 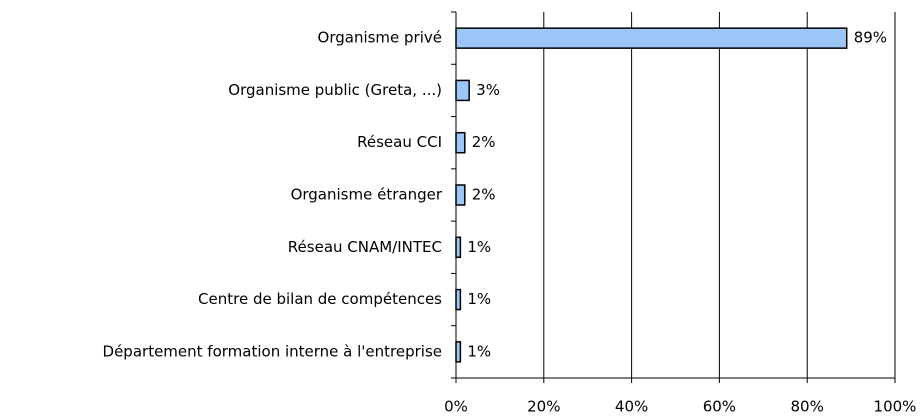 What do you see at coordinates (399, 142) in the screenshot?
I see `y-tick-label: Réseau CCI` at bounding box center [399, 142].